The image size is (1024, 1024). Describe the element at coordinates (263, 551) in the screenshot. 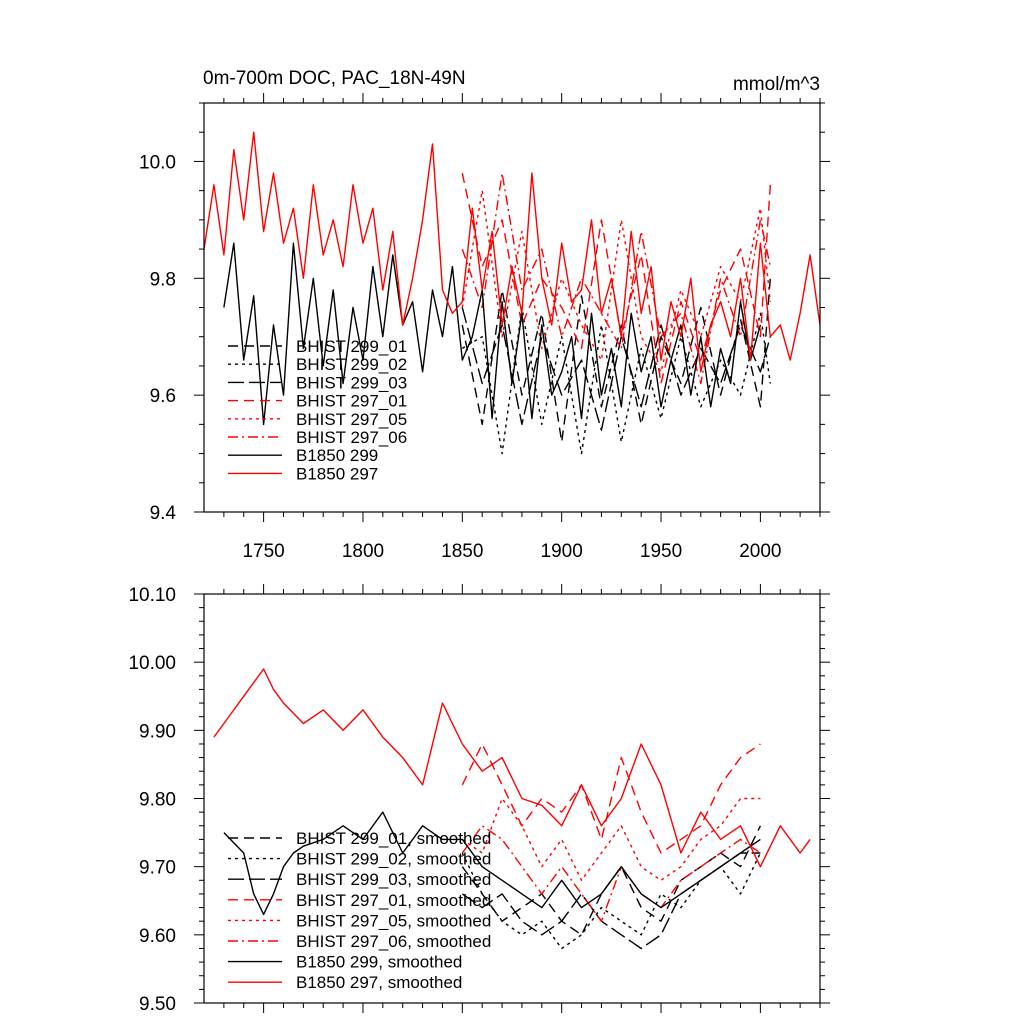

I see `x-tick-label: 1750` at that location.